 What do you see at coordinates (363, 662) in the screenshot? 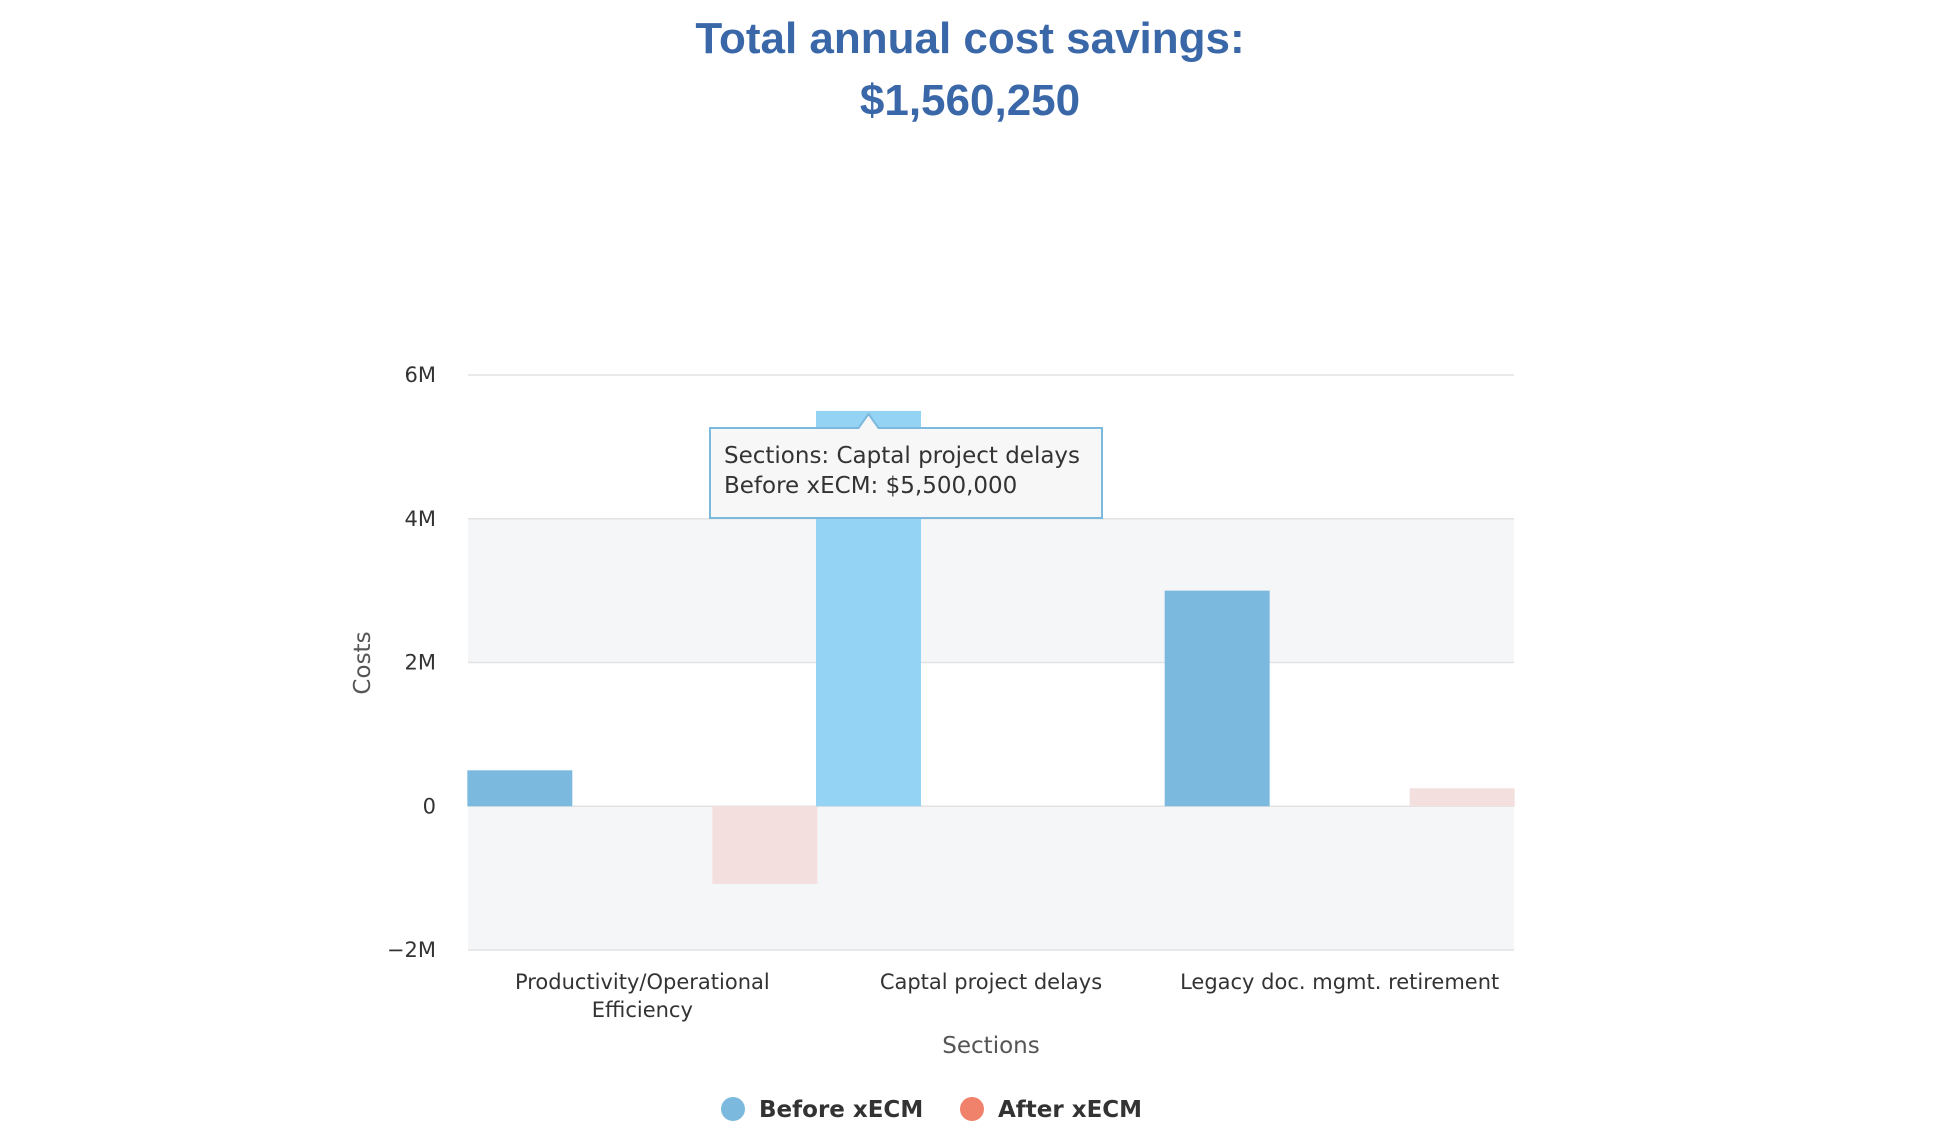
I see `y-axis-title: Costs` at bounding box center [363, 662].